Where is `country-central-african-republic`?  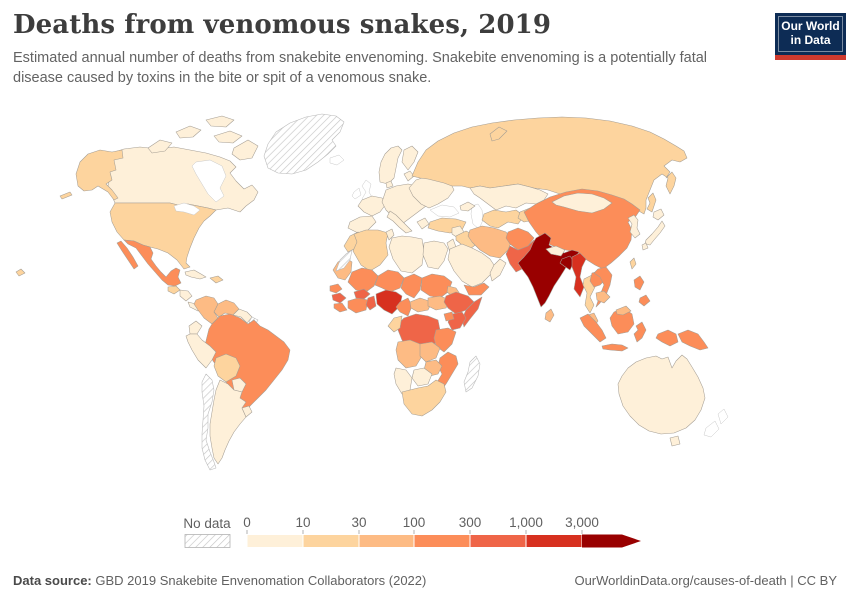
country-central-african-republic is located at coordinates (421, 305).